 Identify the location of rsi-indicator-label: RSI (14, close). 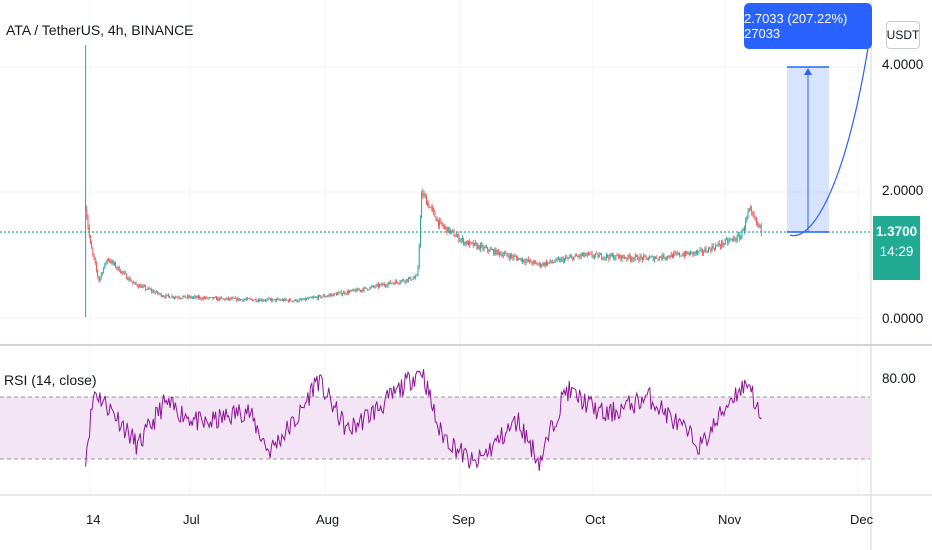
(50, 380).